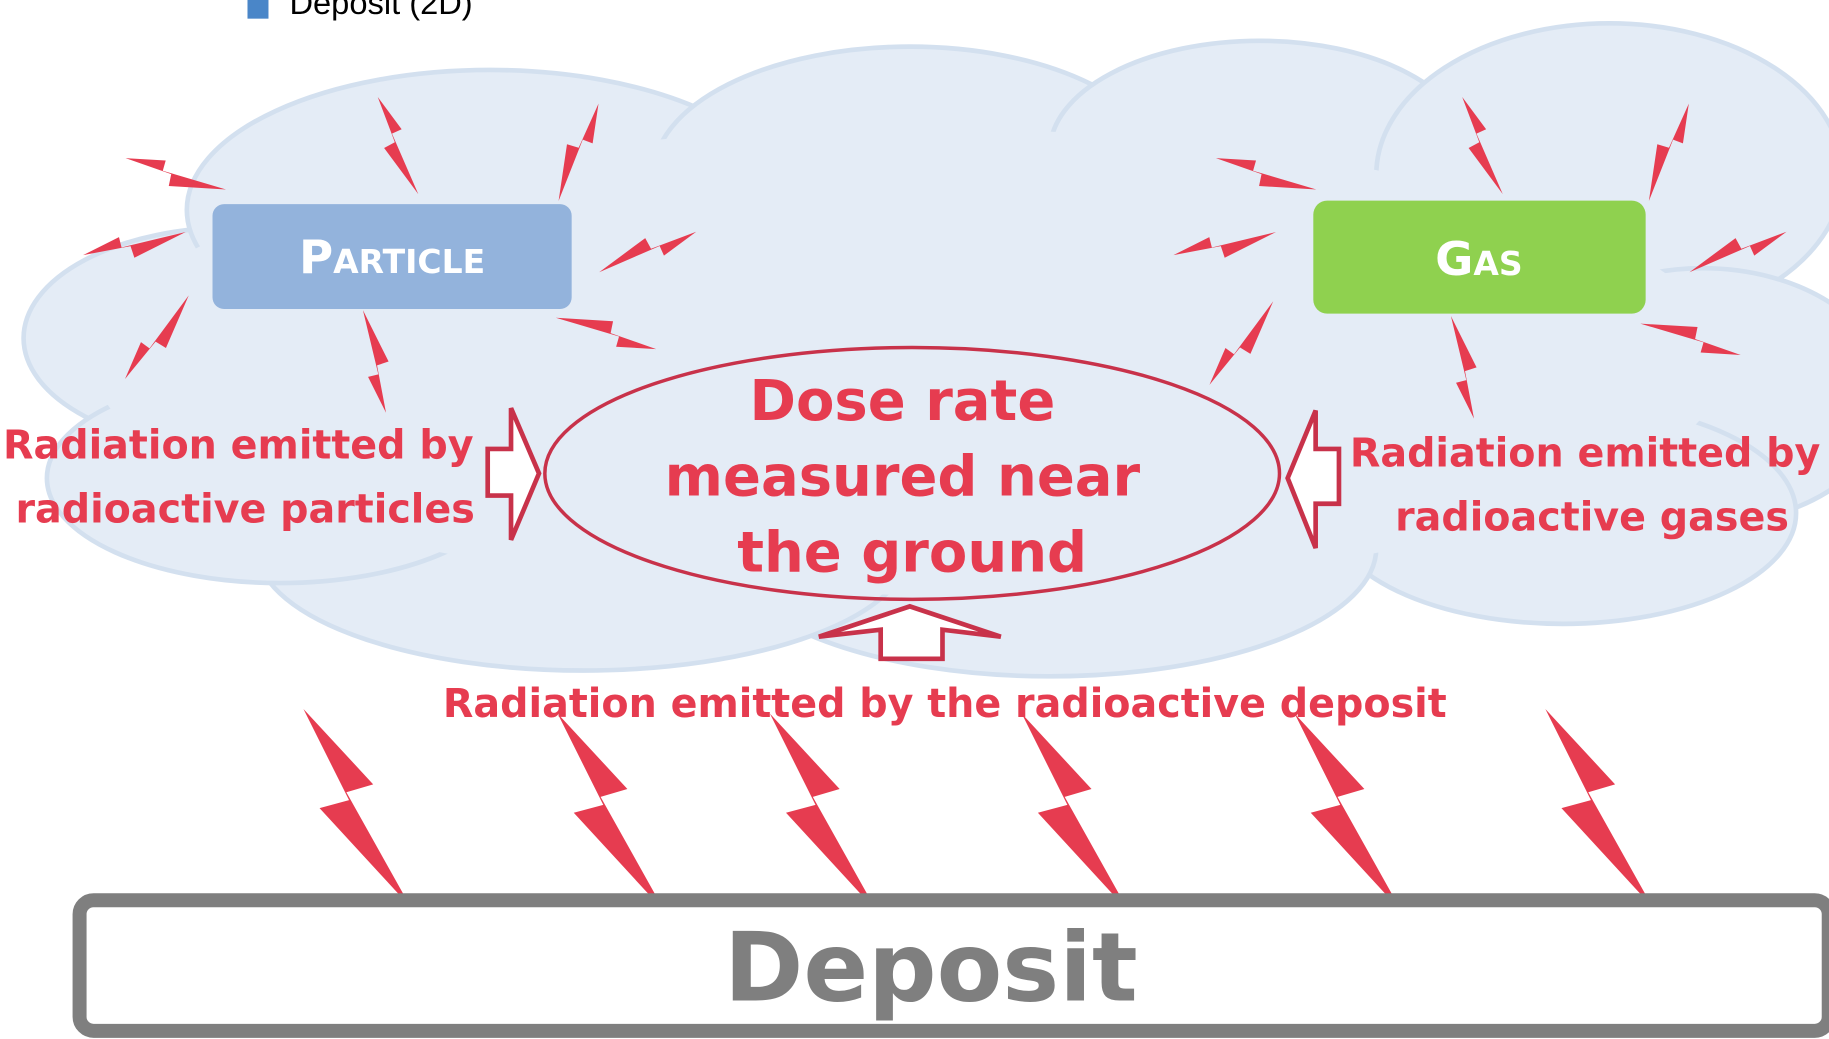 This screenshot has width=1829, height=1039. I want to click on legend-label: Deposit (2D), so click(380, 10).